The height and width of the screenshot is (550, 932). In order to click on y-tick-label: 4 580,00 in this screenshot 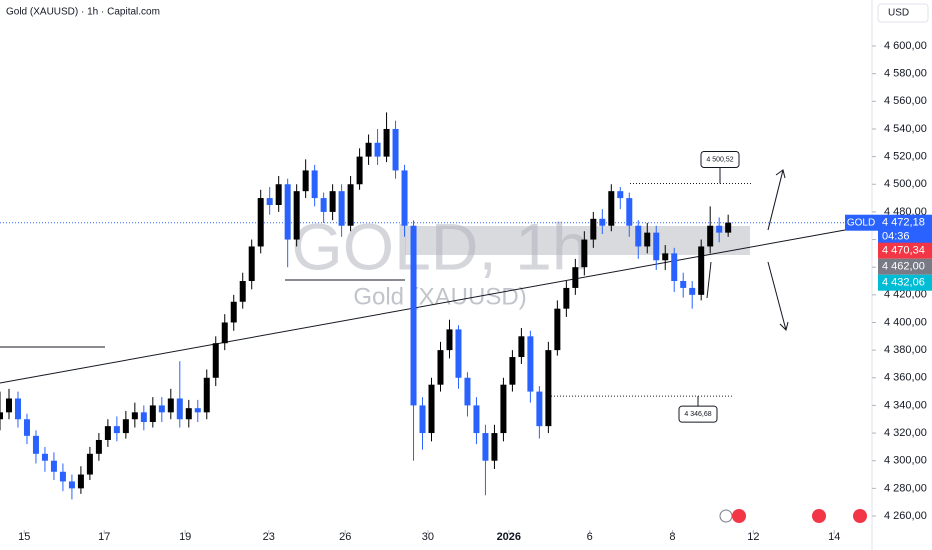, I will do `click(905, 74)`.